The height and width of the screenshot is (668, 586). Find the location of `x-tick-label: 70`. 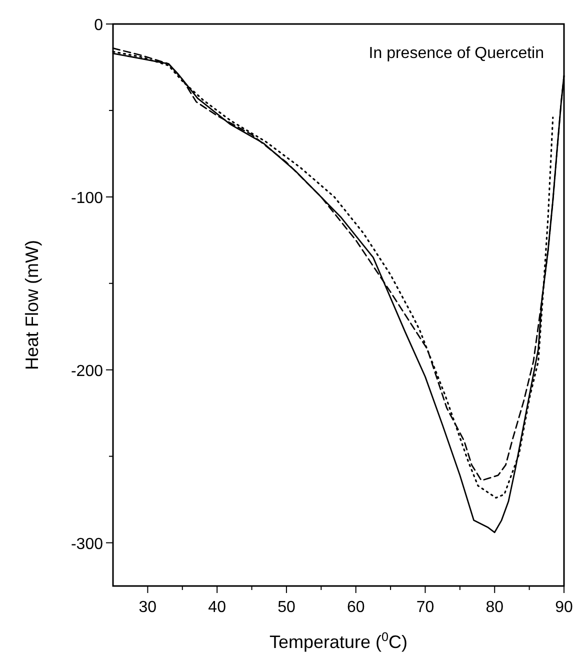

x-tick-label: 70 is located at coordinates (425, 607).